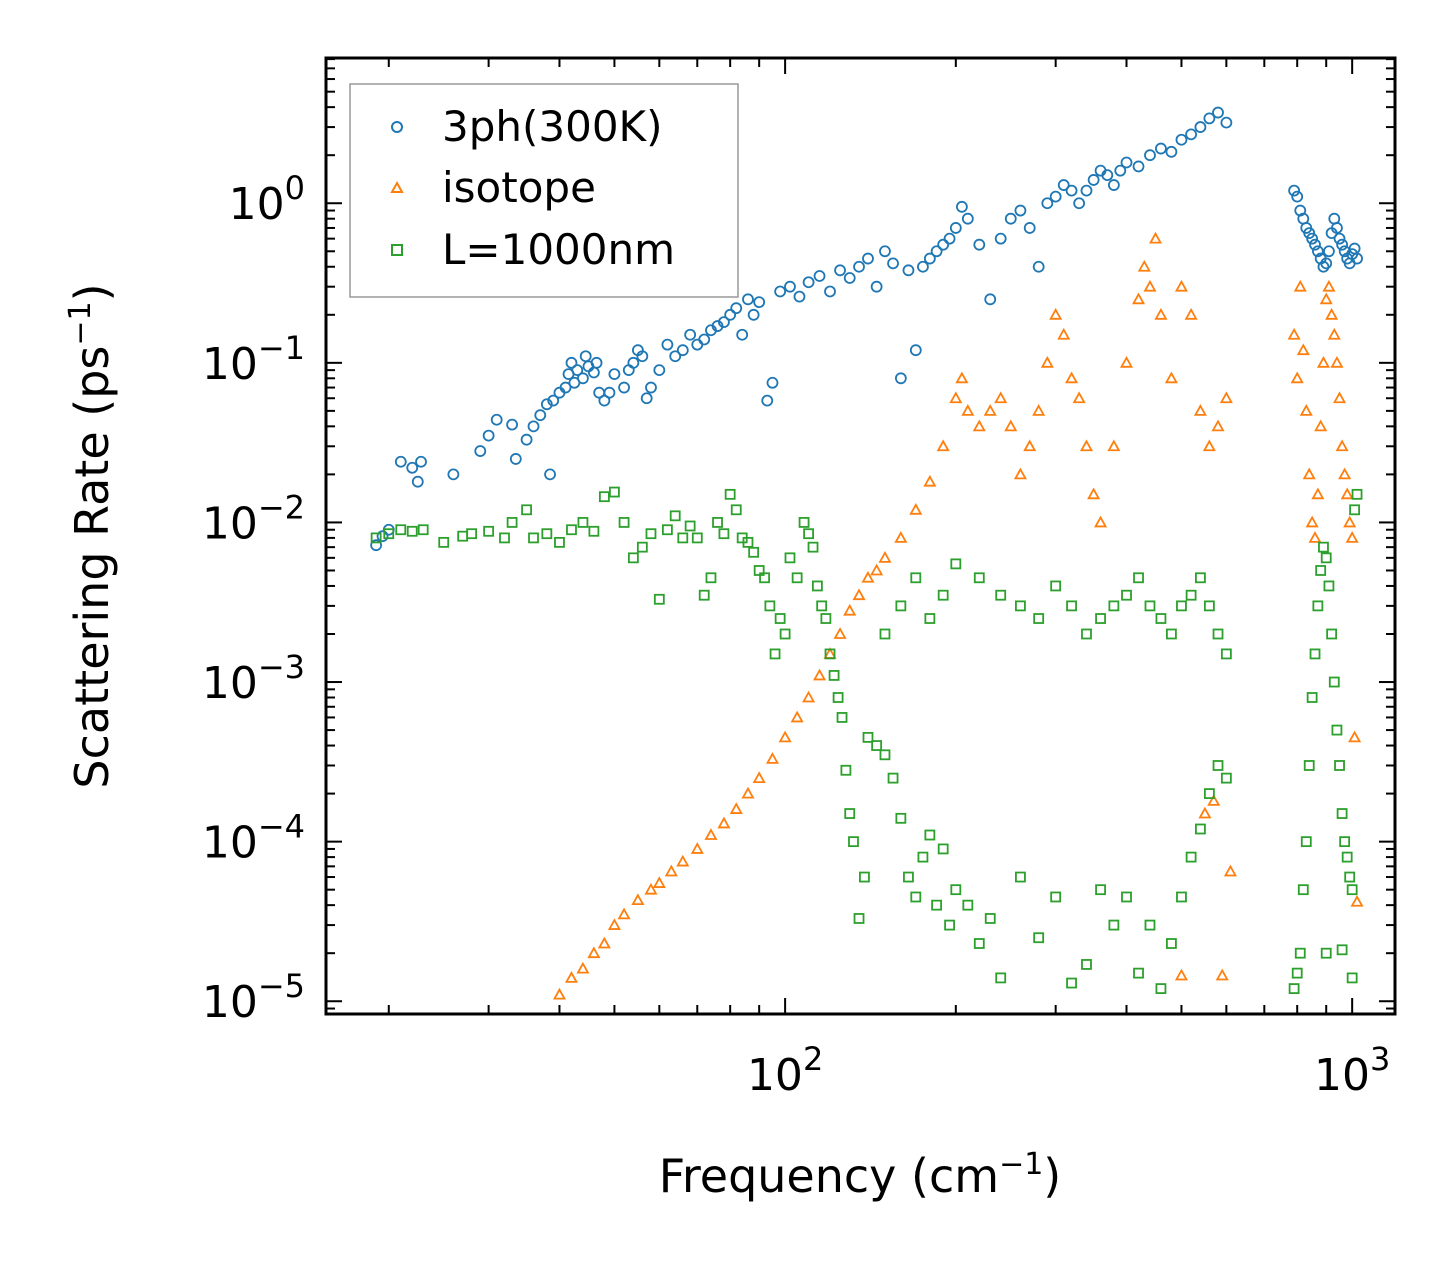 This screenshot has height=1265, width=1455. Describe the element at coordinates (397, 250) in the screenshot. I see `legend-marker-boundary` at that location.